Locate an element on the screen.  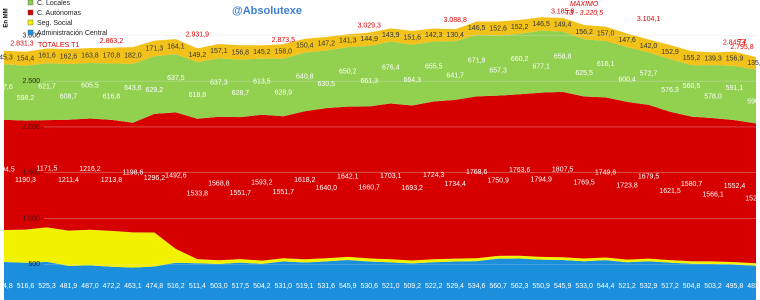
y-tick-label: 3.000 is located at coordinates (31, 35).